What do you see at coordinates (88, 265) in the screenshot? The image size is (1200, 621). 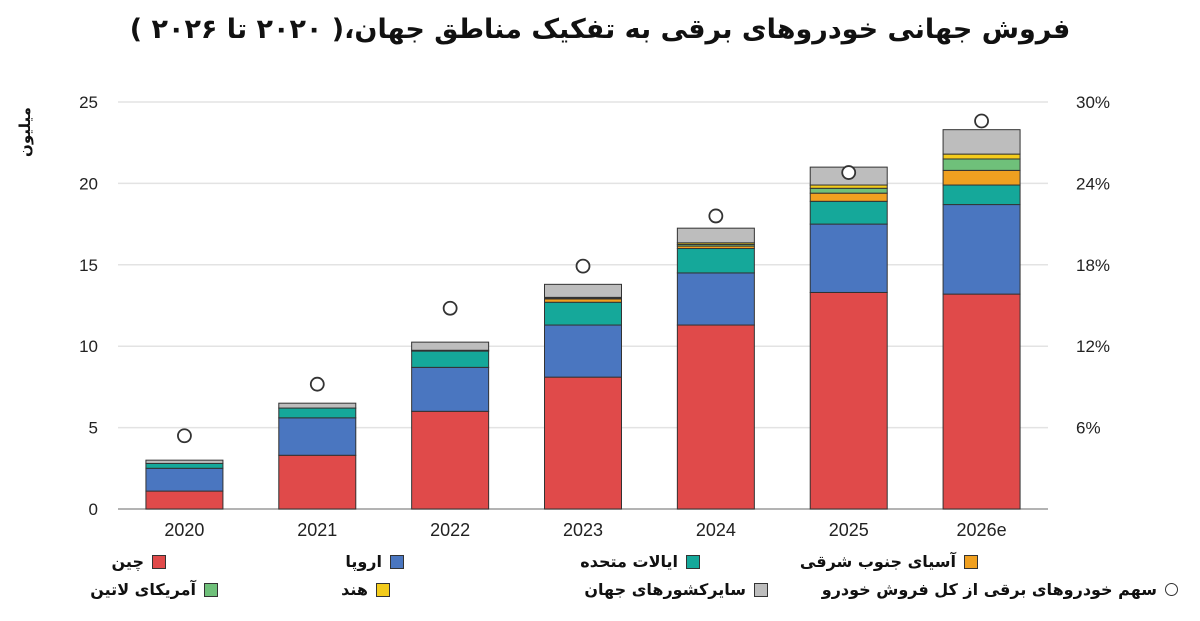 I see `y-tick-label: 15` at bounding box center [88, 265].